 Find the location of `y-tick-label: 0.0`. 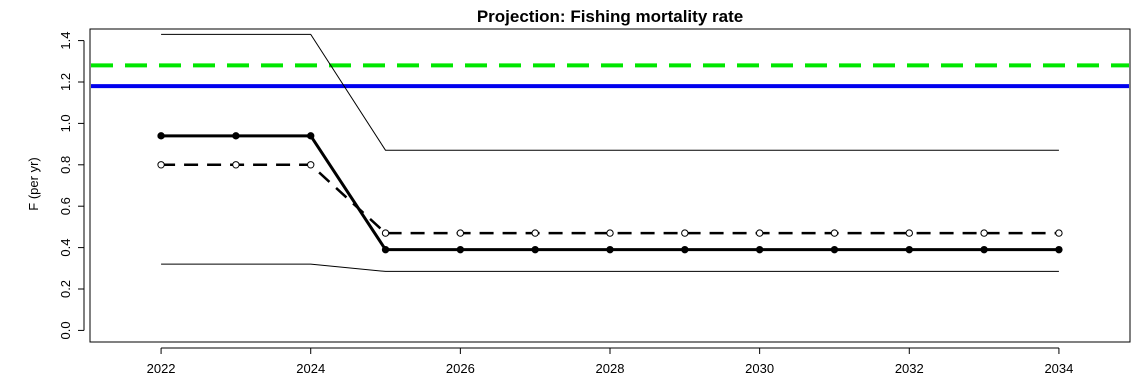

y-tick-label: 0.0 is located at coordinates (65, 330).